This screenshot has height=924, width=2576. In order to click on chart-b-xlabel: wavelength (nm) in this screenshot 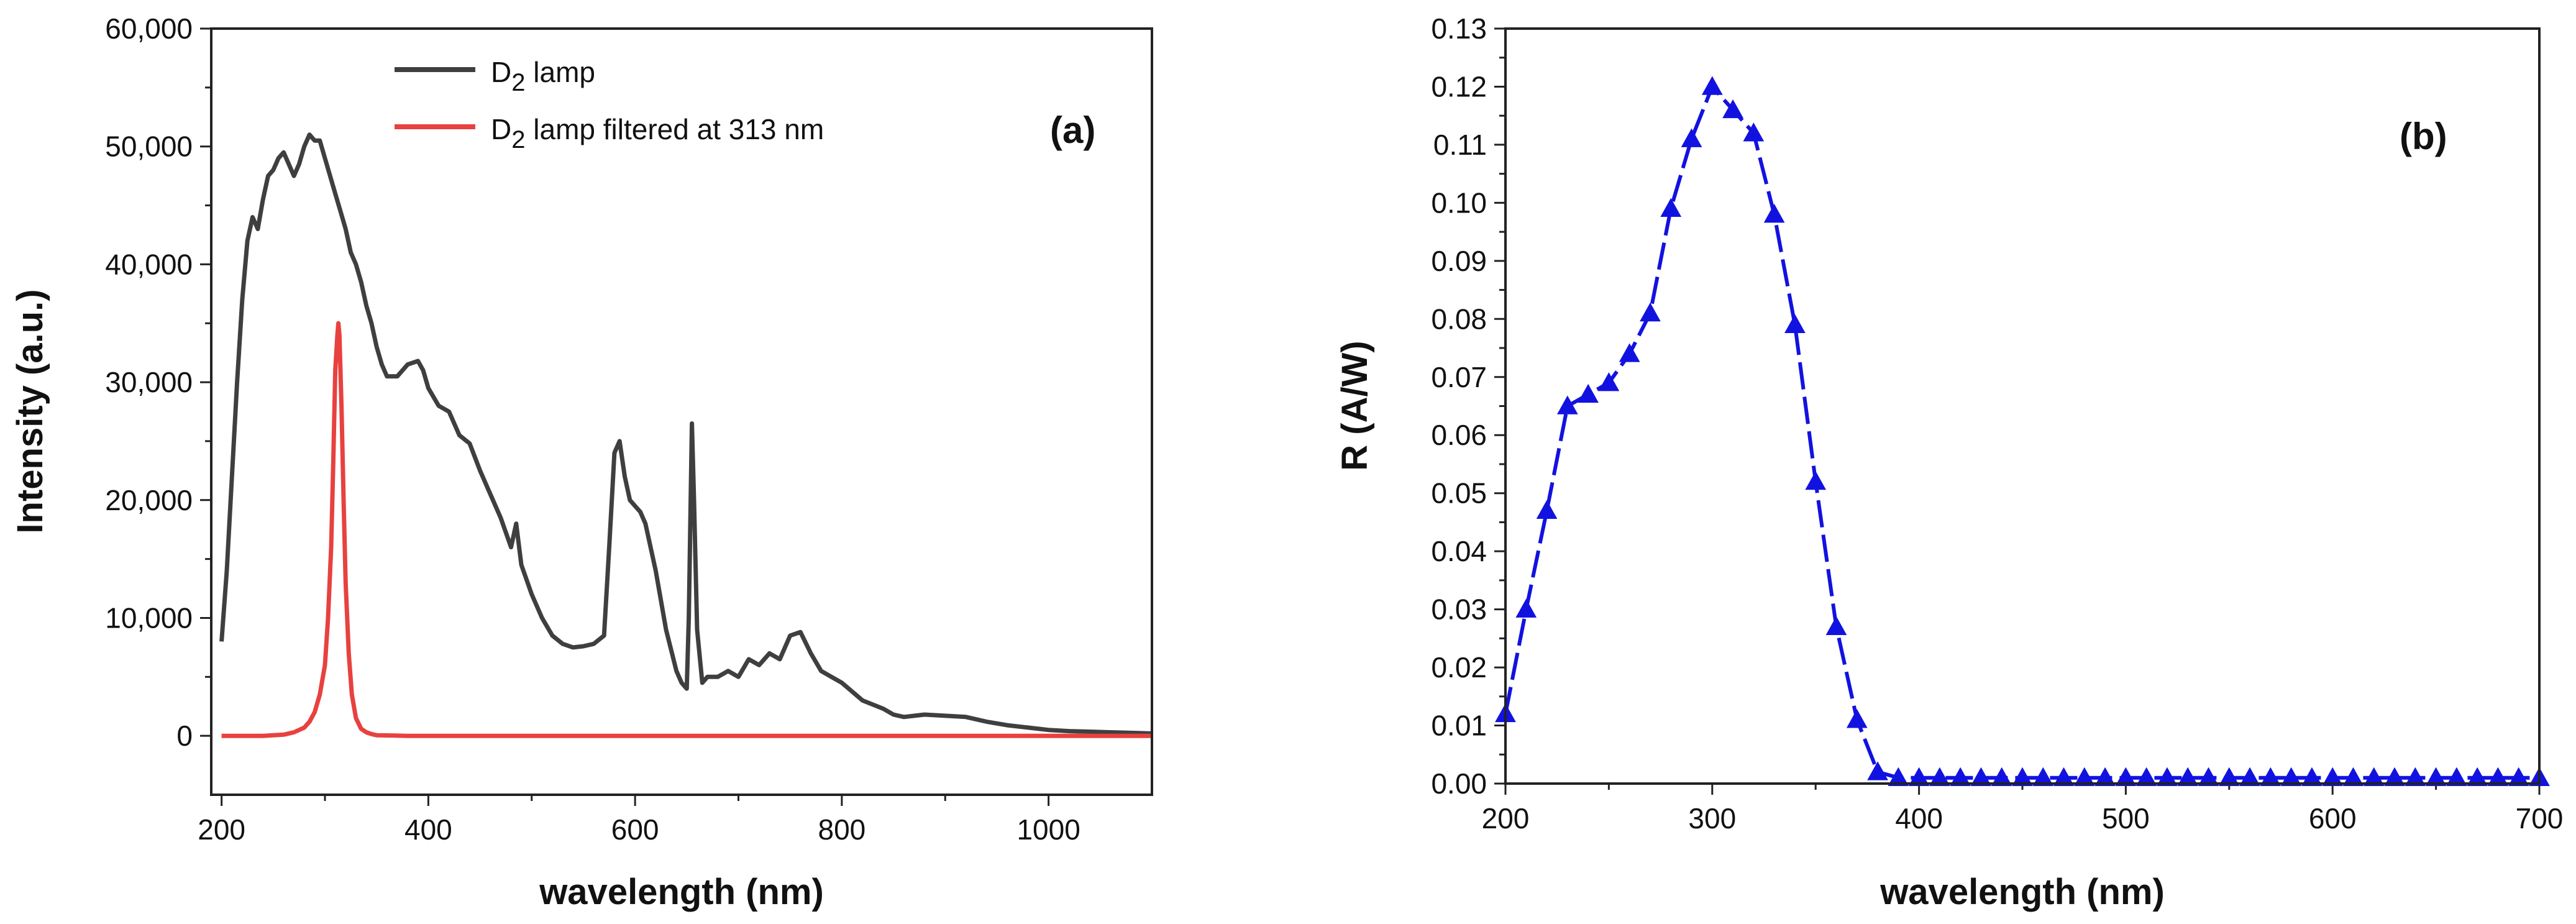, I will do `click(2022, 892)`.